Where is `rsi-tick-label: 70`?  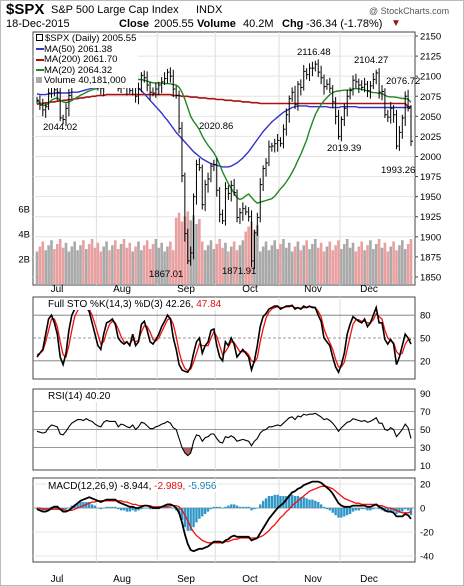 rsi-tick-label: 70 is located at coordinates (425, 412).